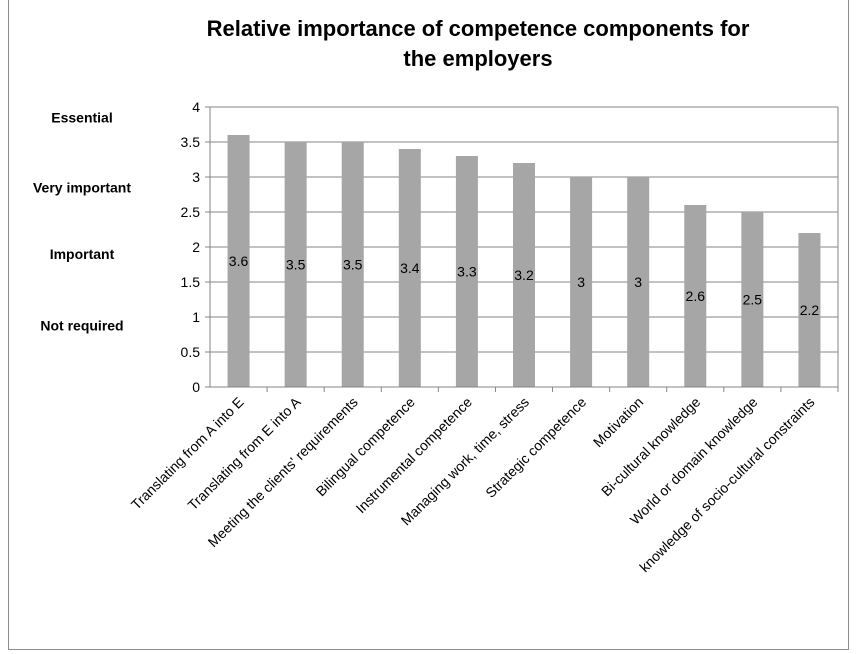 The width and height of the screenshot is (857, 654). I want to click on y-tick-label: 4, so click(196, 107).